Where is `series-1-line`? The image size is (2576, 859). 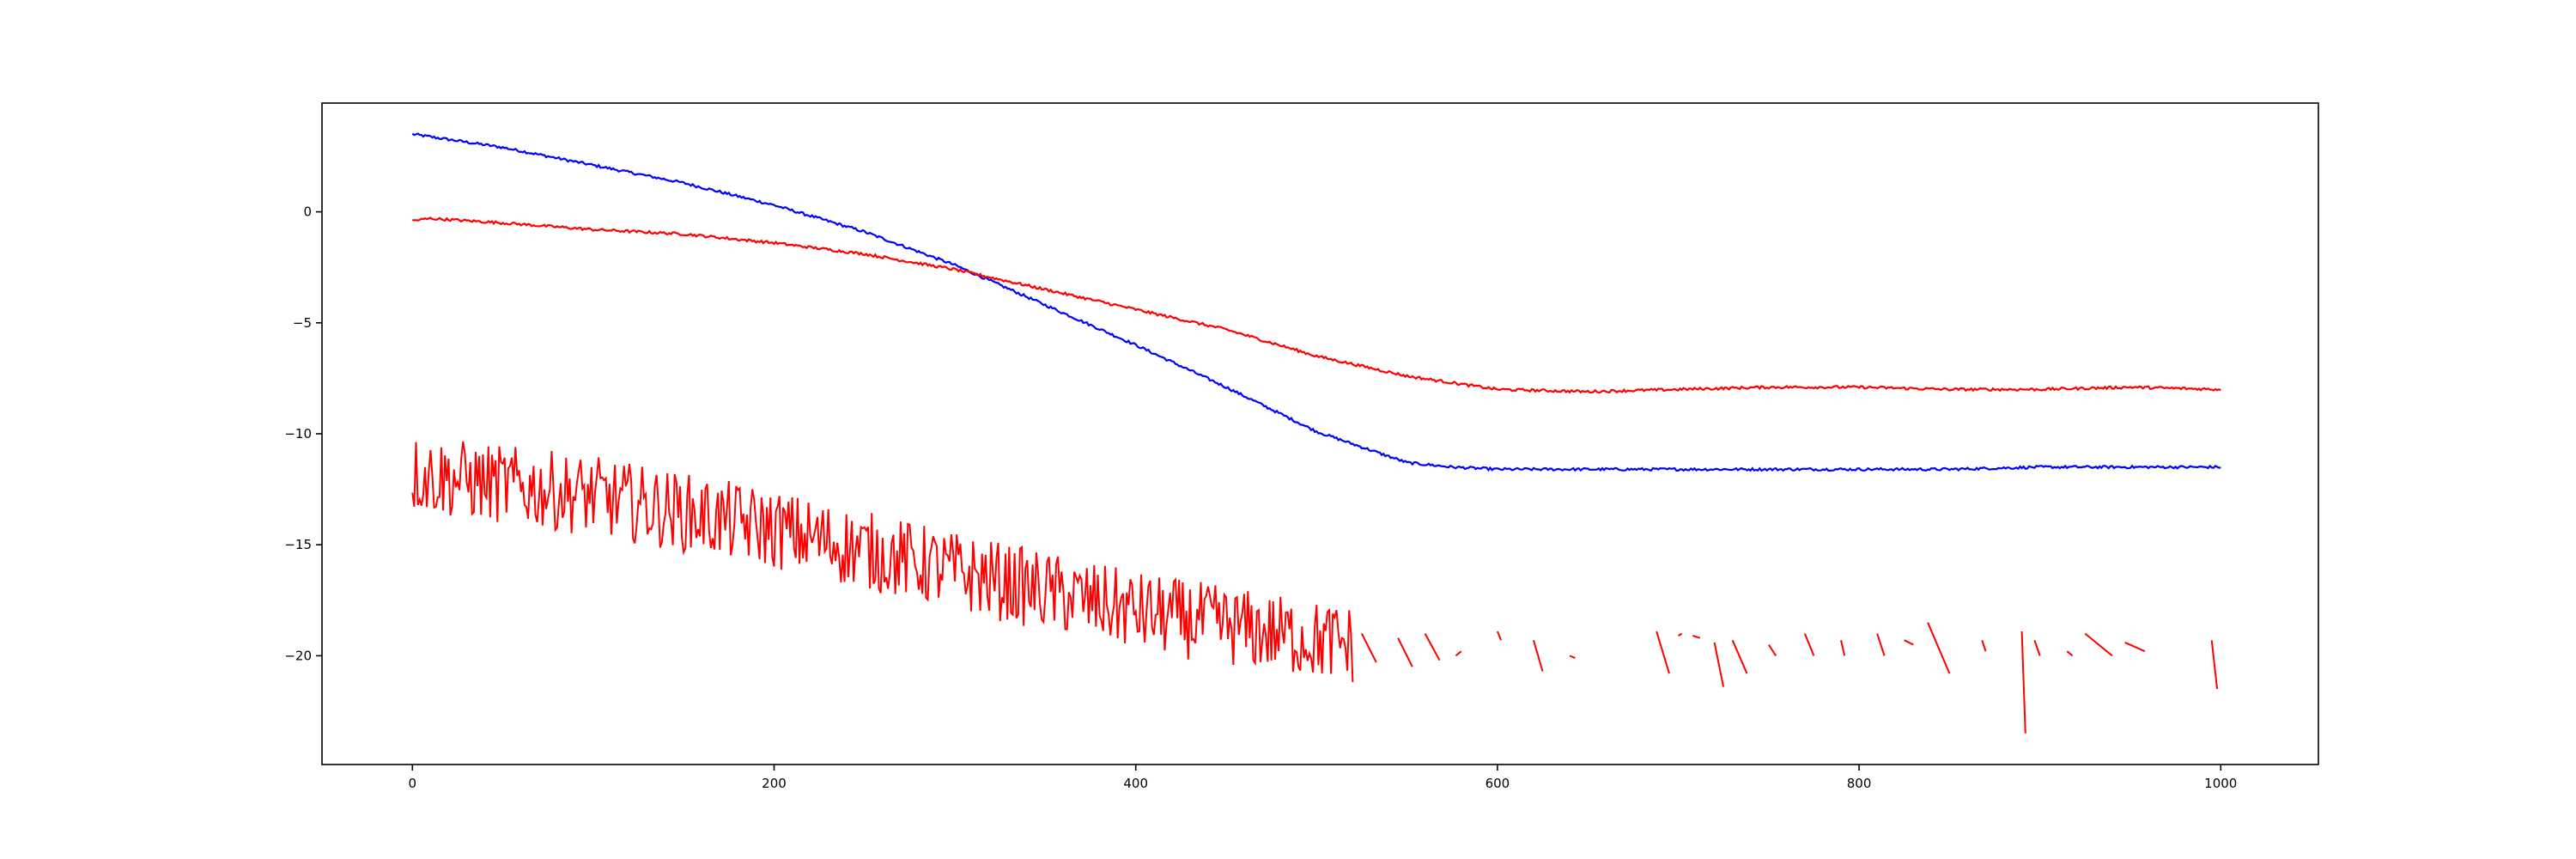
series-1-line is located at coordinates (1316, 305).